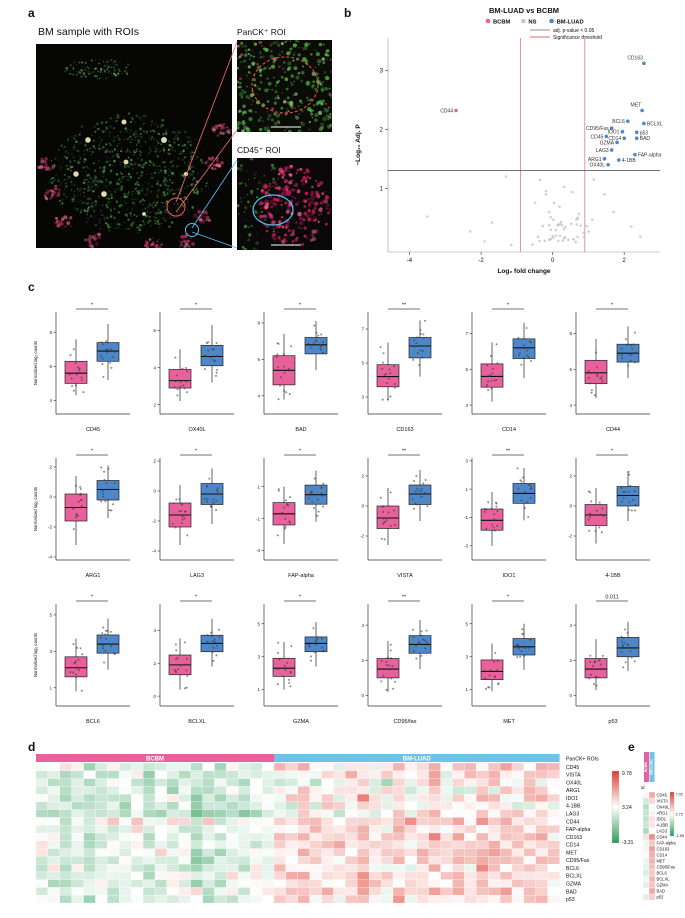  What do you see at coordinates (154, 461) in the screenshot?
I see `y-tick: 2` at bounding box center [154, 461].